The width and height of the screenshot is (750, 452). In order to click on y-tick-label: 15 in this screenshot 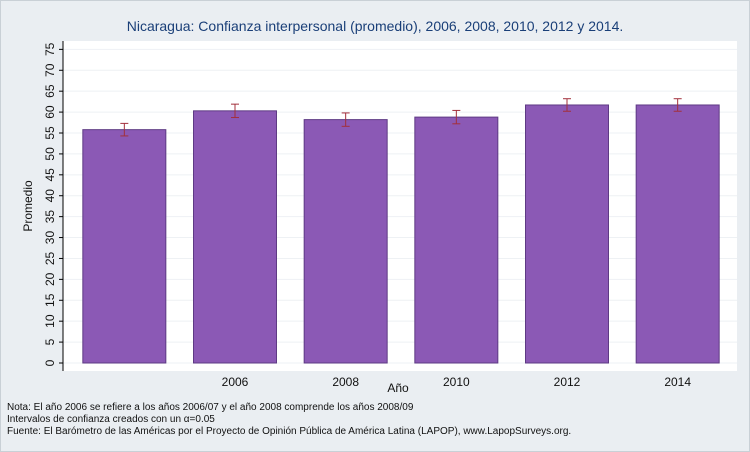, I will do `click(50, 300)`.